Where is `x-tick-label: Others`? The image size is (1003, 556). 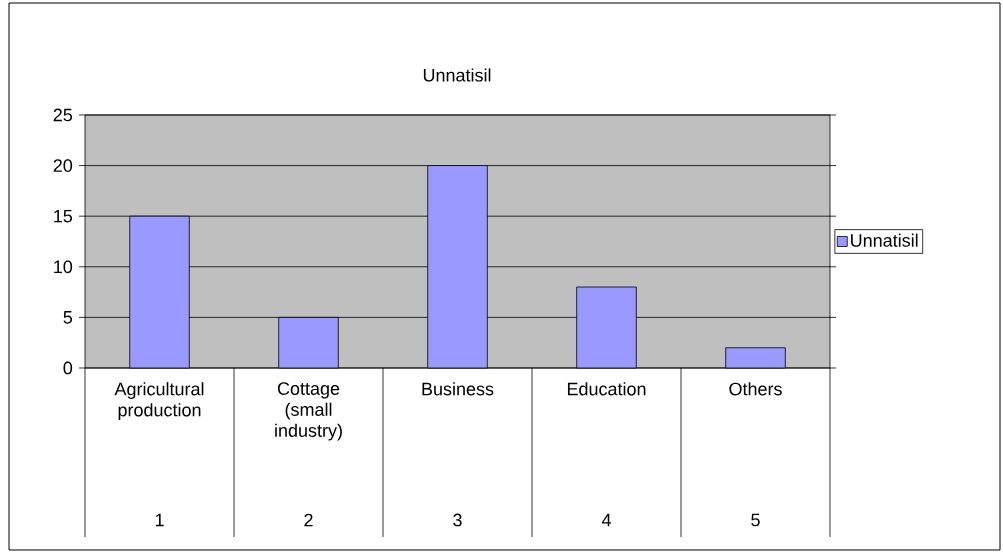 x-tick-label: Others is located at coordinates (755, 389).